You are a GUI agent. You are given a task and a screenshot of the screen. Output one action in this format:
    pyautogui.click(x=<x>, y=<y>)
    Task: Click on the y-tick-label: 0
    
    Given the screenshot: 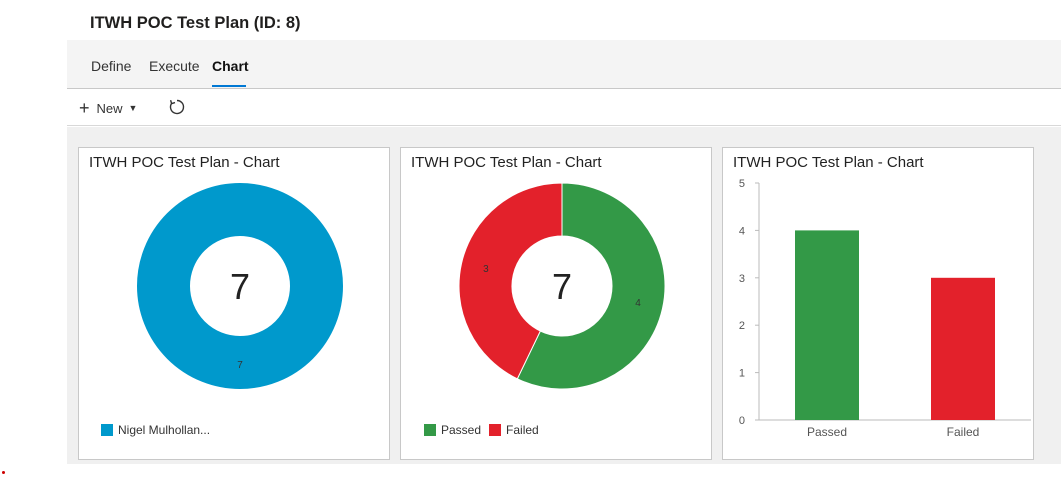 What is the action you would take?
    pyautogui.click(x=742, y=421)
    